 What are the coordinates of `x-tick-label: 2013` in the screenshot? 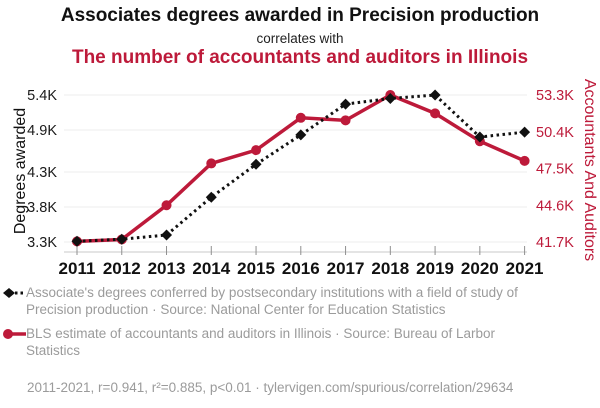 It's located at (167, 268).